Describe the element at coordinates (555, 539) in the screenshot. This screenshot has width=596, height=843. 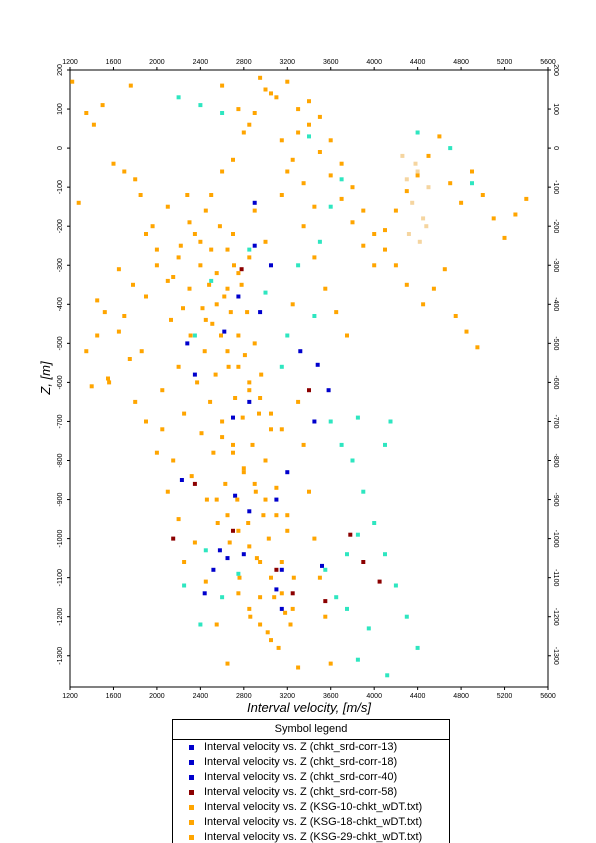
I see `y-tick-right-label-12: -1000` at that location.